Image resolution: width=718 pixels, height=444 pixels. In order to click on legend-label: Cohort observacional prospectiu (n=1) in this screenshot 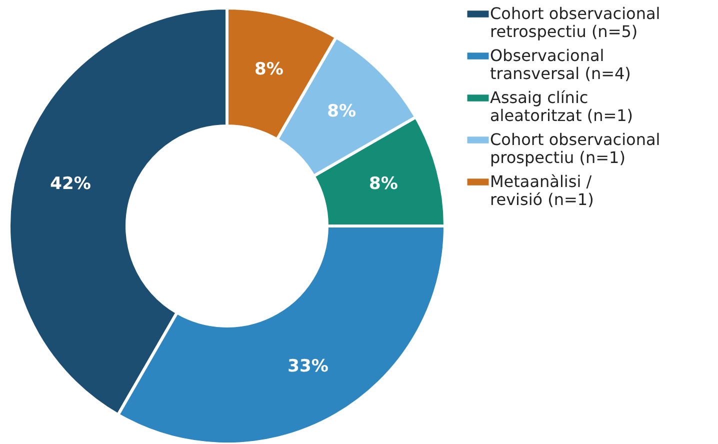, I will do `click(575, 148)`.